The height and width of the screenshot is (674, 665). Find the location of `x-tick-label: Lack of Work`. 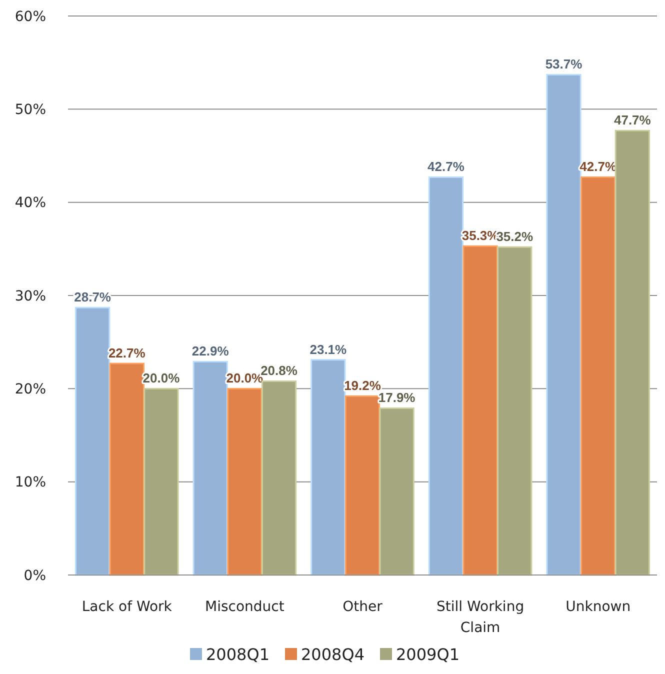

x-tick-label: Lack of Work is located at coordinates (127, 607).